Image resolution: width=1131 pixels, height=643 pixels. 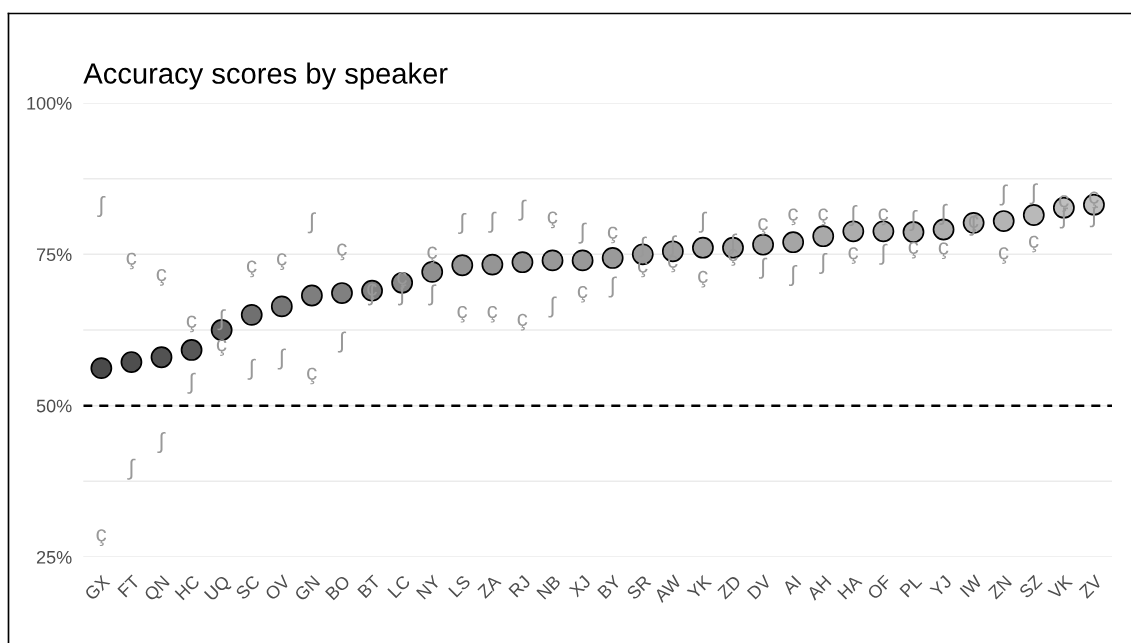 I want to click on x-tick-label: DV, so click(x=759, y=587).